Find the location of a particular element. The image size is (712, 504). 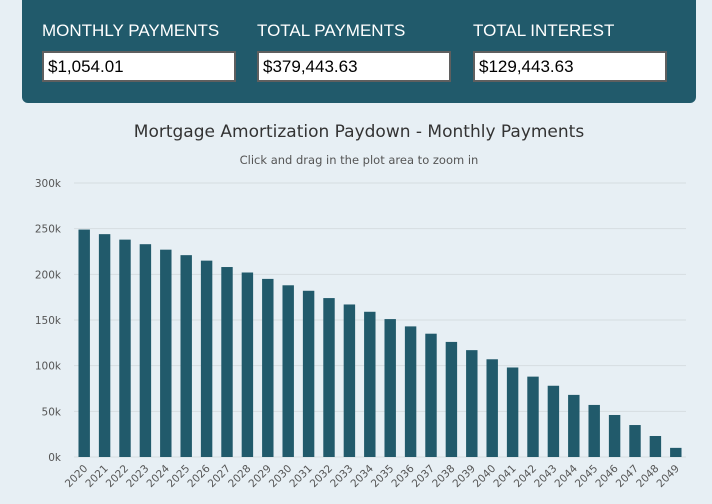

bar-2025 is located at coordinates (186, 356).